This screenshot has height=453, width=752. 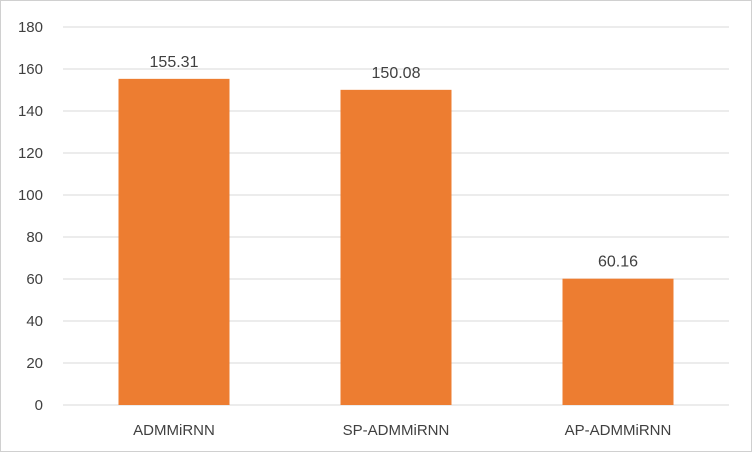 I want to click on x-tick-label: AP-ADMMiRNN, so click(x=618, y=430).